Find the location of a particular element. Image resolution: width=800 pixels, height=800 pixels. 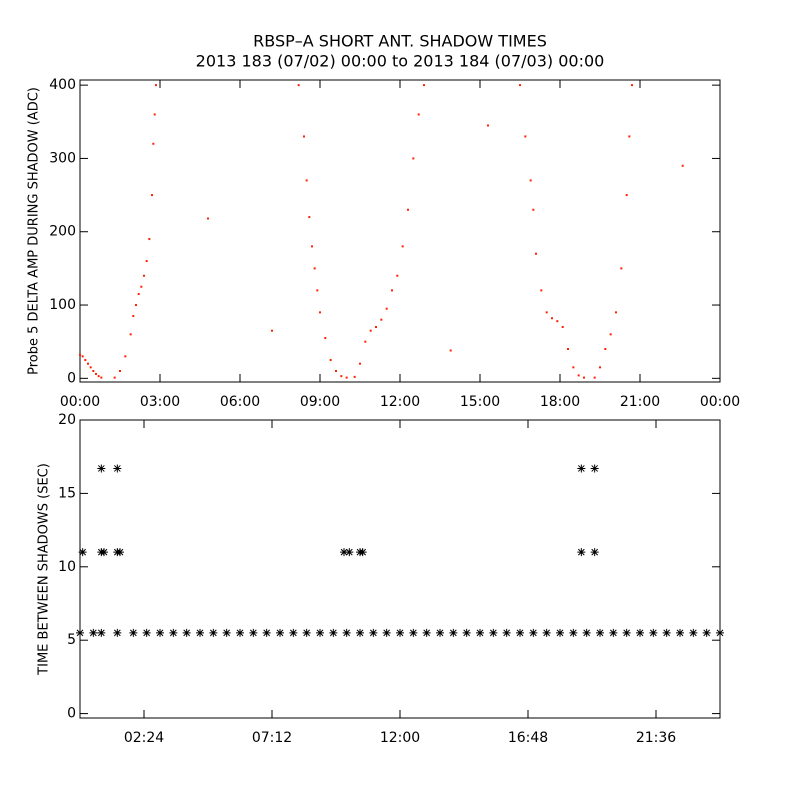

x-tick-label: 03:00 is located at coordinates (160, 402).